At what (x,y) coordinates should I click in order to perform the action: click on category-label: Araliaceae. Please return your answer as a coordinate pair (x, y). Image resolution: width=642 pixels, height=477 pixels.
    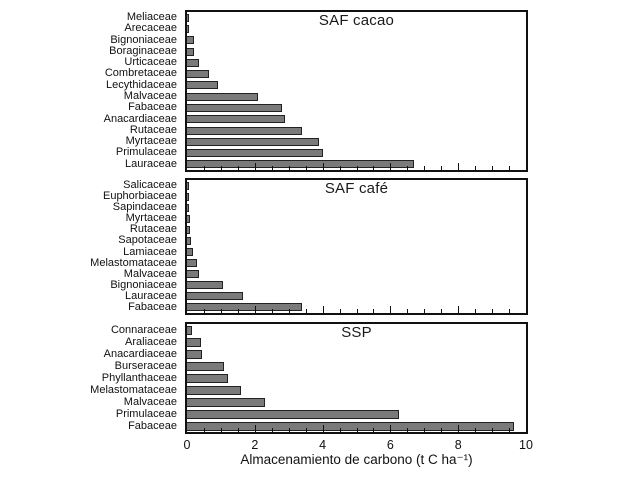
    Looking at the image, I should click on (151, 342).